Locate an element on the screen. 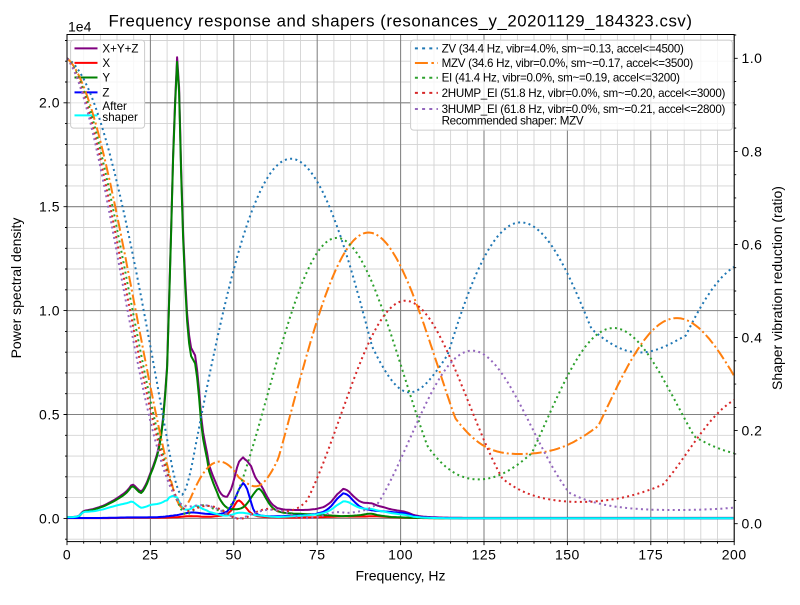 The width and height of the screenshot is (800, 605). svg-text: 100 is located at coordinates (400, 555).